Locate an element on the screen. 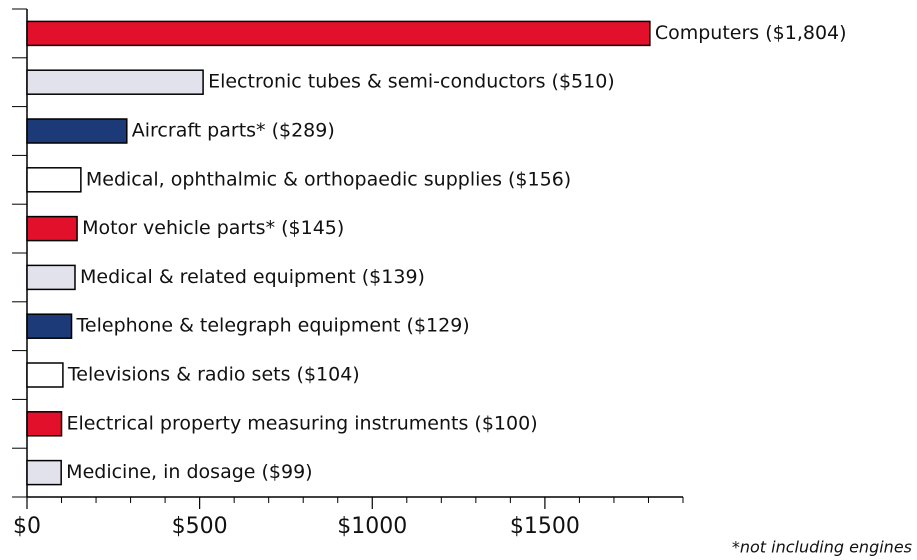 This screenshot has width=917, height=560. bar-label: Motor vehicle parts* ($145) is located at coordinates (213, 228).